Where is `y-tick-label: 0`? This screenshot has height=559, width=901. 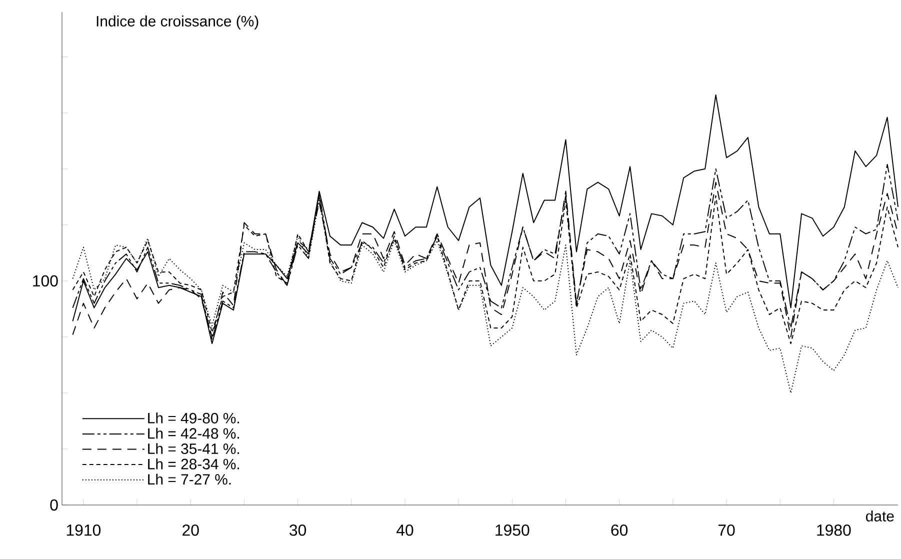
y-tick-label: 0 is located at coordinates (54, 505).